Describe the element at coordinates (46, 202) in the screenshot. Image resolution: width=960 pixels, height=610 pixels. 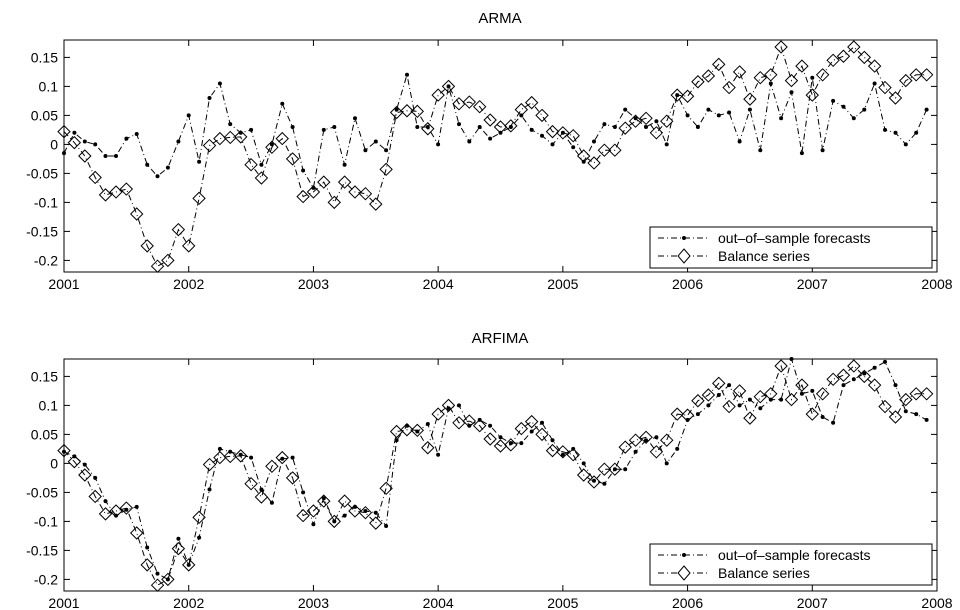
I see `y-tick-label: -0.1` at that location.